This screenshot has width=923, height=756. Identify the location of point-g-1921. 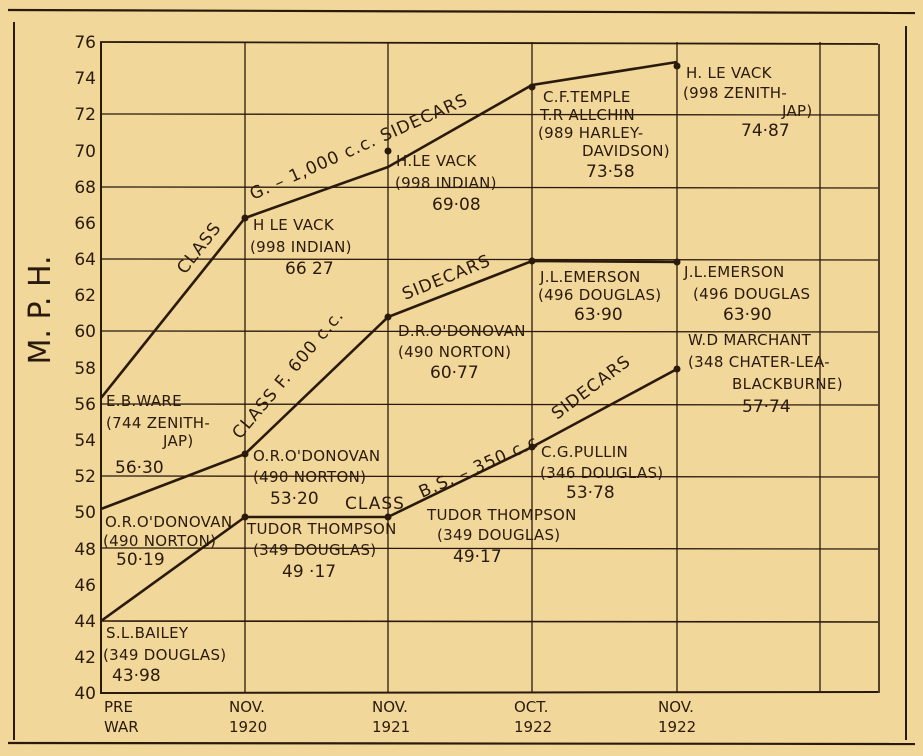
(388, 151).